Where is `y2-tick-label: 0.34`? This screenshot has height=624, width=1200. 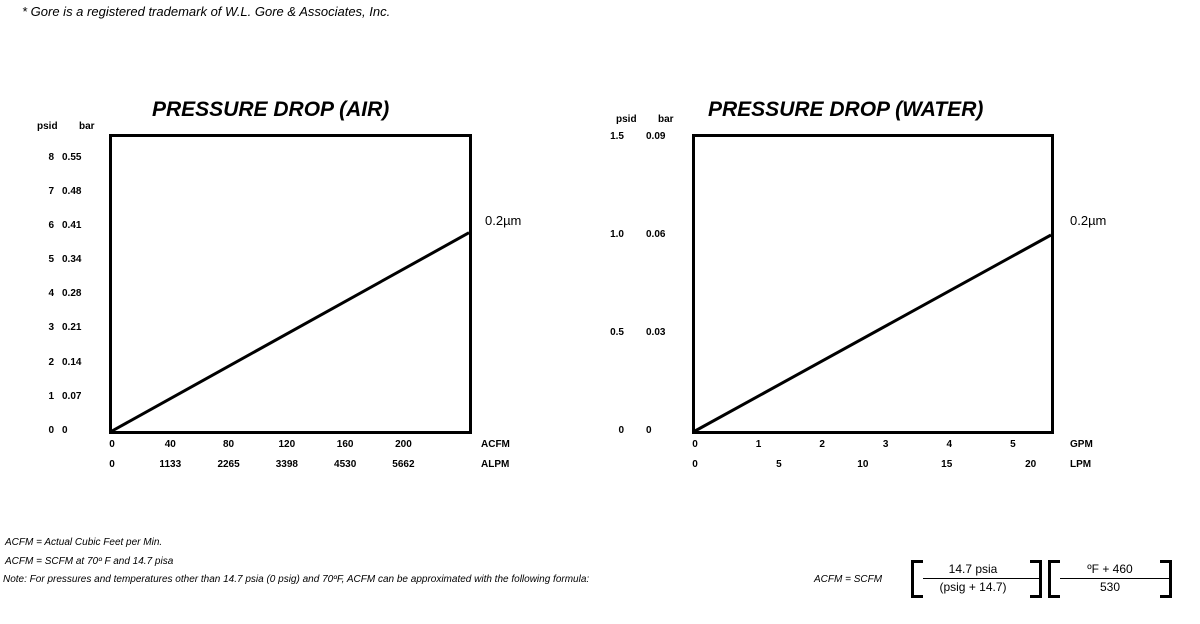 y2-tick-label: 0.34 is located at coordinates (72, 260).